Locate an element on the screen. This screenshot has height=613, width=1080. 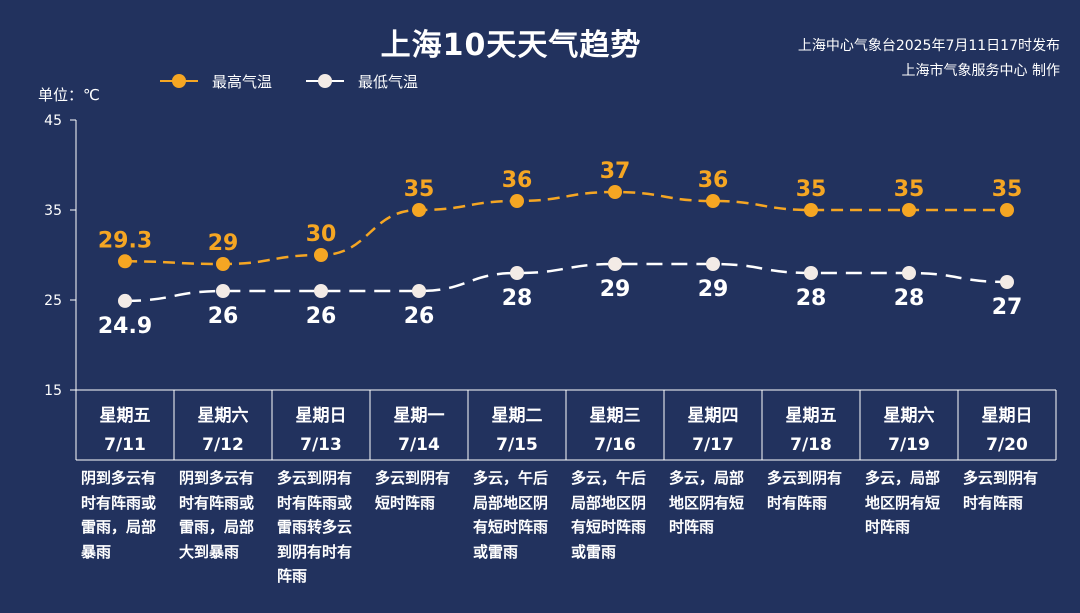
low-temp-value-label: 24.9 is located at coordinates (125, 326).